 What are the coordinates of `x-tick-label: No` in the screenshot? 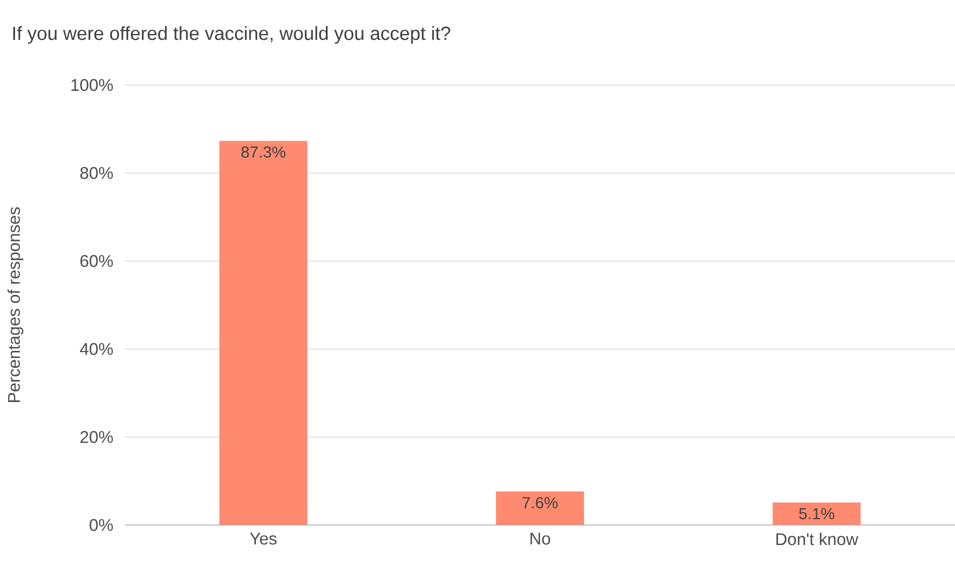 It's located at (540, 538).